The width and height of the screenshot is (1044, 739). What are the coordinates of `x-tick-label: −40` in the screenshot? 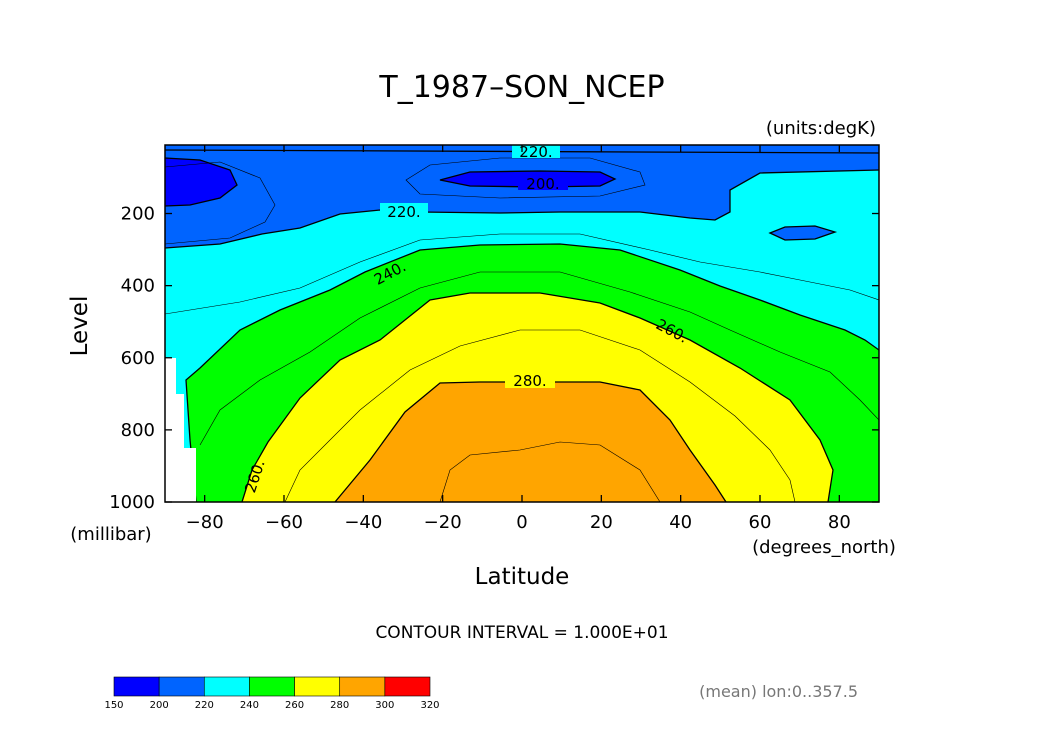 It's located at (363, 522).